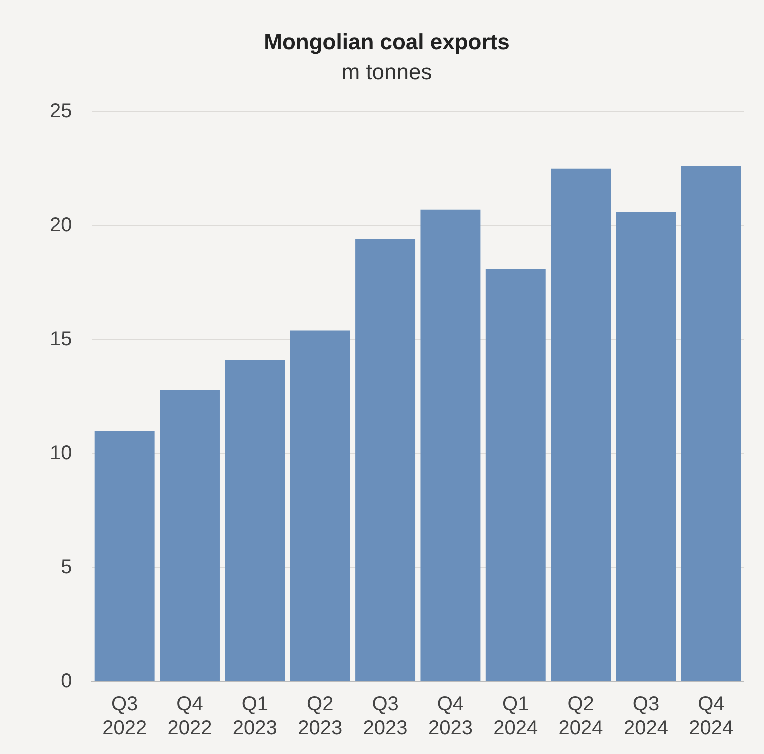 The image size is (764, 754). Describe the element at coordinates (385, 717) in the screenshot. I see `x-tick-label: Q3 2023` at that location.